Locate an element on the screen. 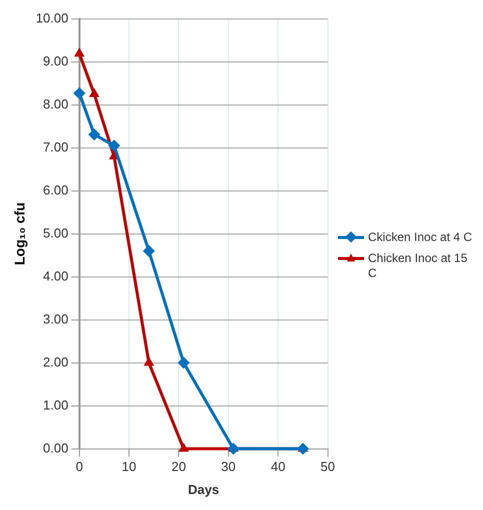 The width and height of the screenshot is (483, 510). y-tick-label: 10.00 is located at coordinates (52, 18).